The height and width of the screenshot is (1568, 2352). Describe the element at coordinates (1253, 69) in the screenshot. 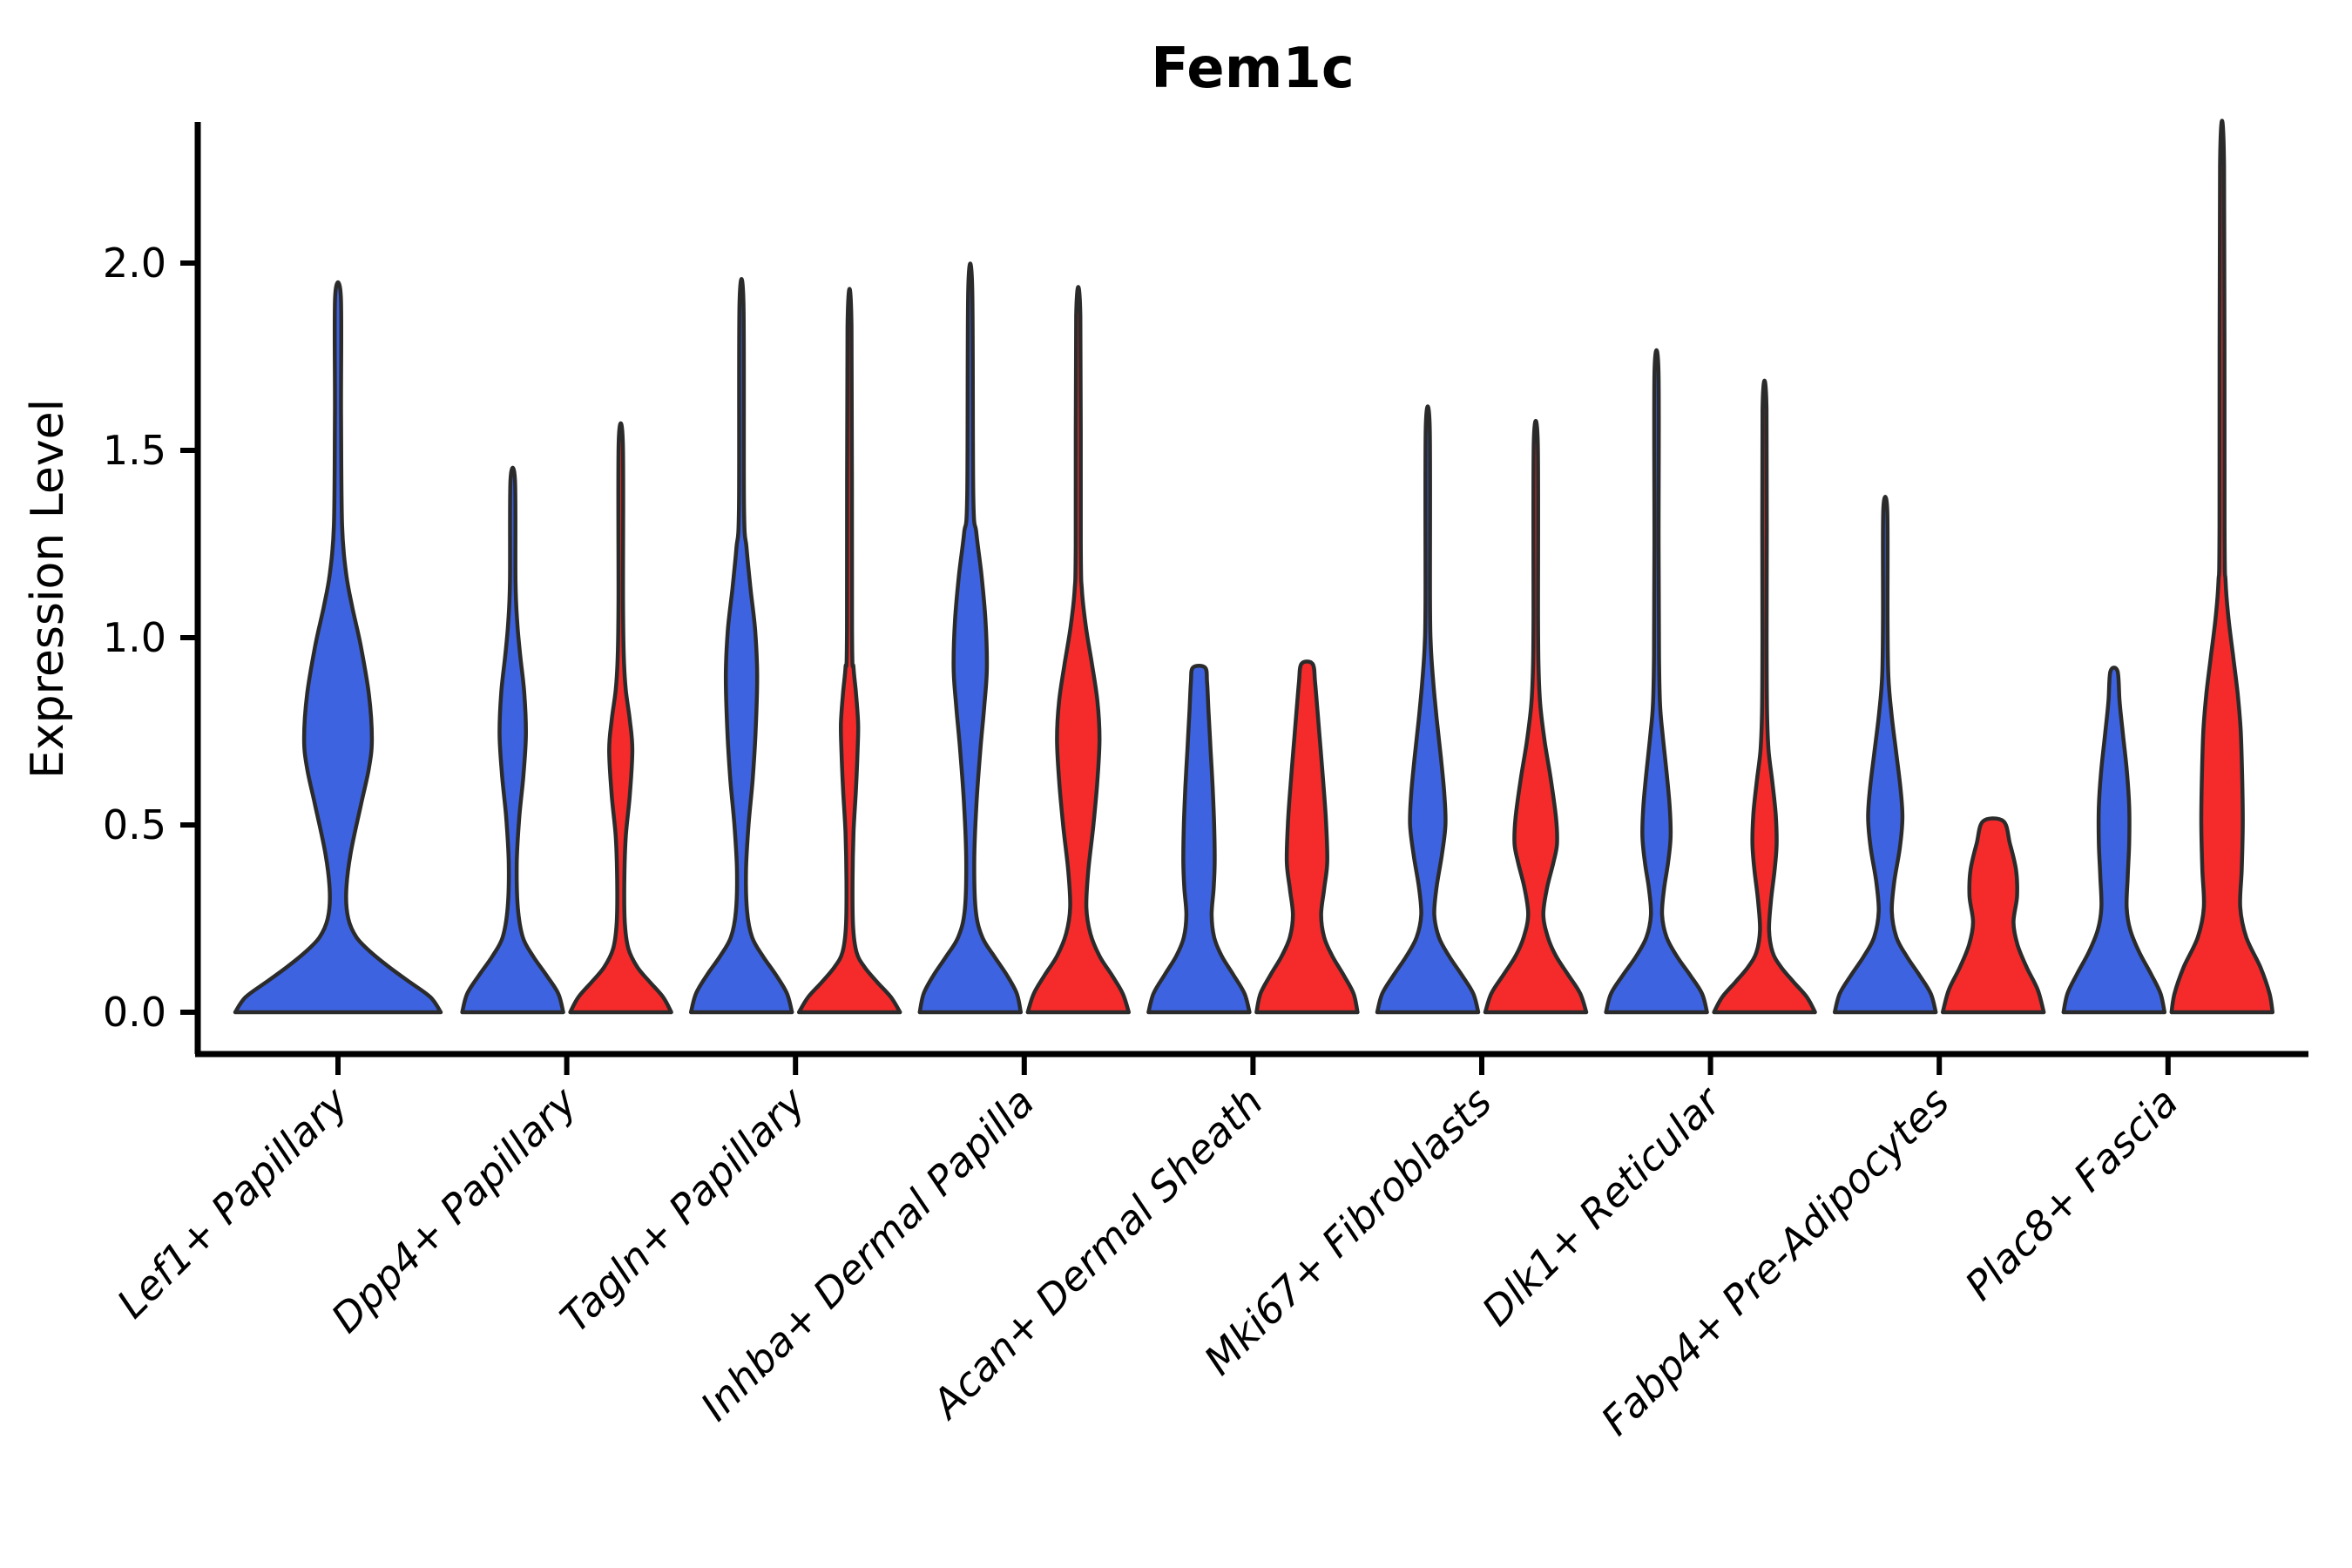

I see `chart-title: Fem1c` at that location.